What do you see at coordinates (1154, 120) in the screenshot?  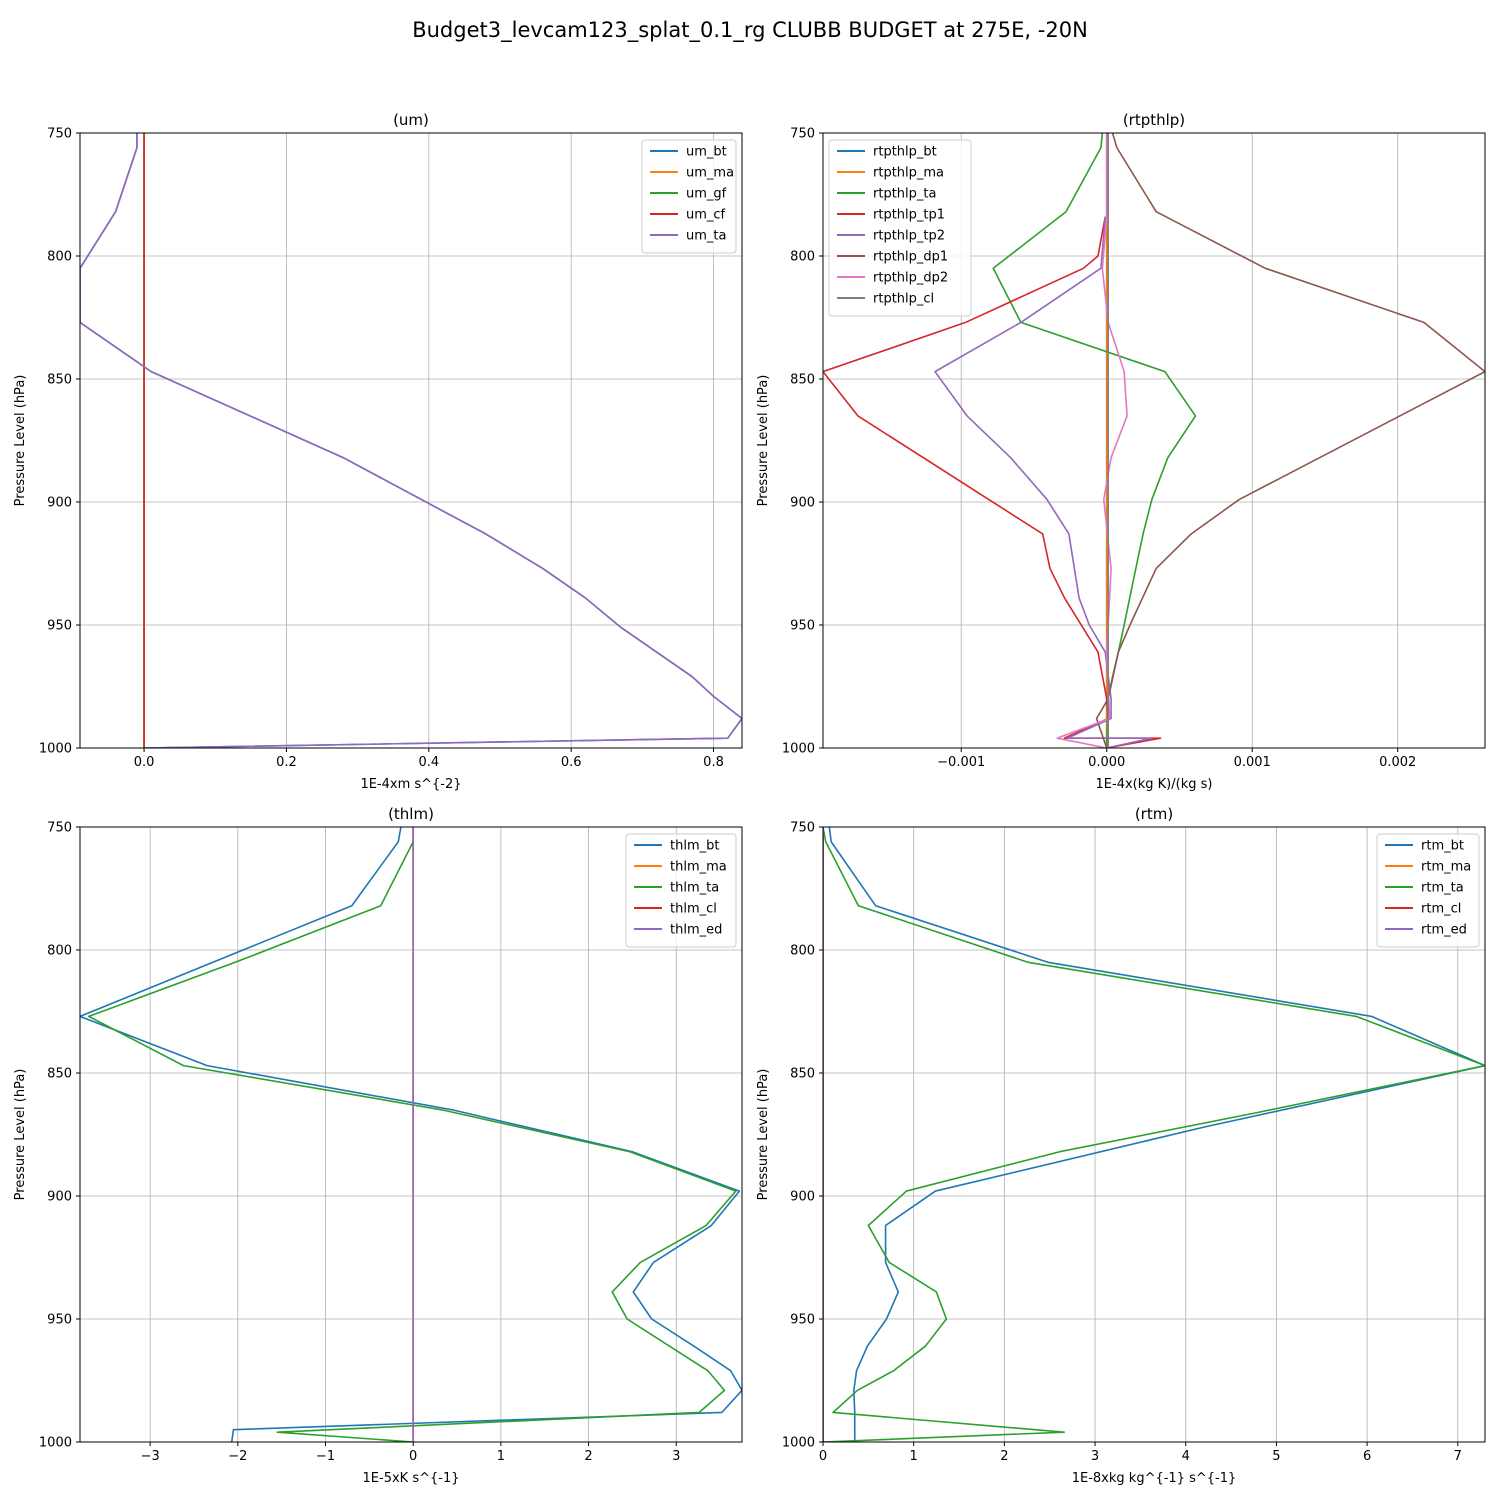 I see `panel-title: (rtpthlp)` at bounding box center [1154, 120].